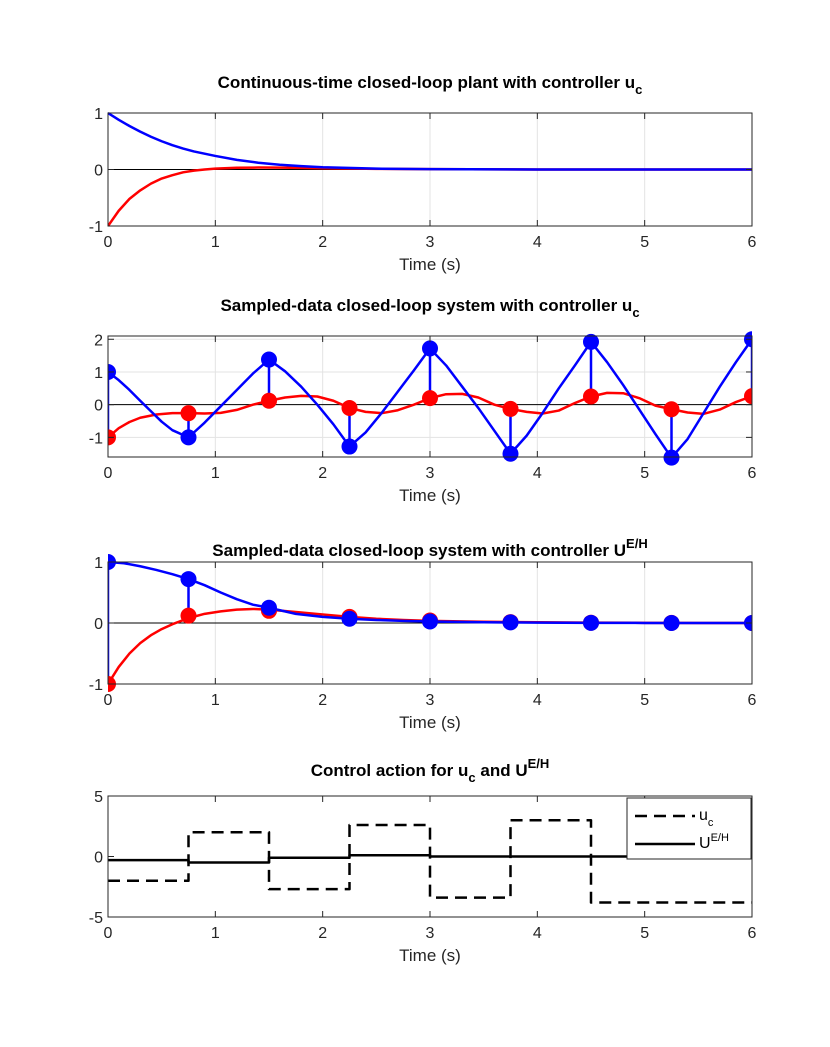 The height and width of the screenshot is (1047, 830). I want to click on legend: uc UE/H, so click(689, 828).